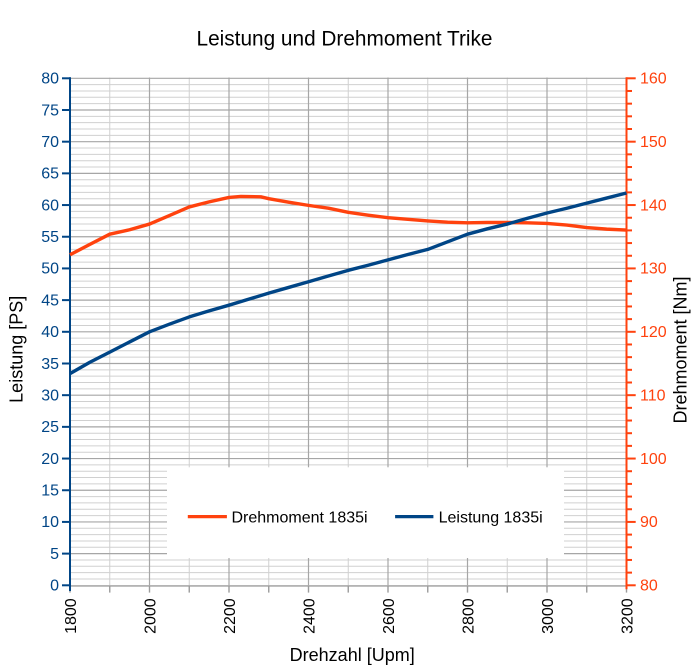  Describe the element at coordinates (491, 517) in the screenshot. I see `svg-text: Leistung 1835i` at that location.